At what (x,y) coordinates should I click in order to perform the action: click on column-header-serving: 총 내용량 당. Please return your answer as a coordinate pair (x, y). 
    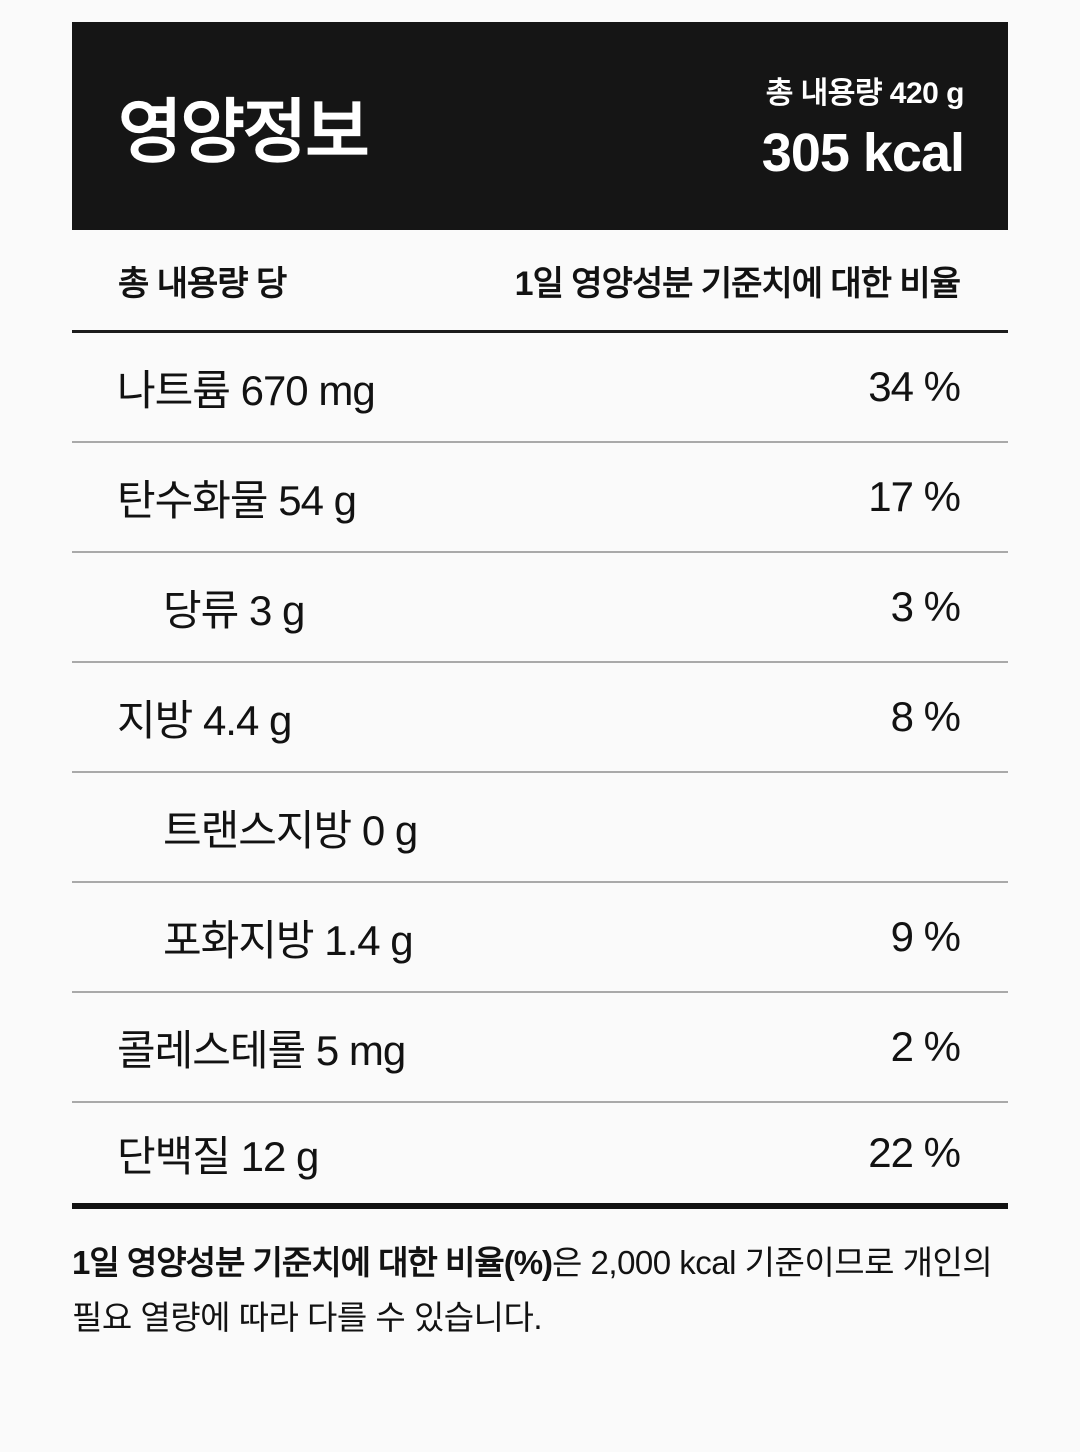
    Looking at the image, I should click on (202, 283).